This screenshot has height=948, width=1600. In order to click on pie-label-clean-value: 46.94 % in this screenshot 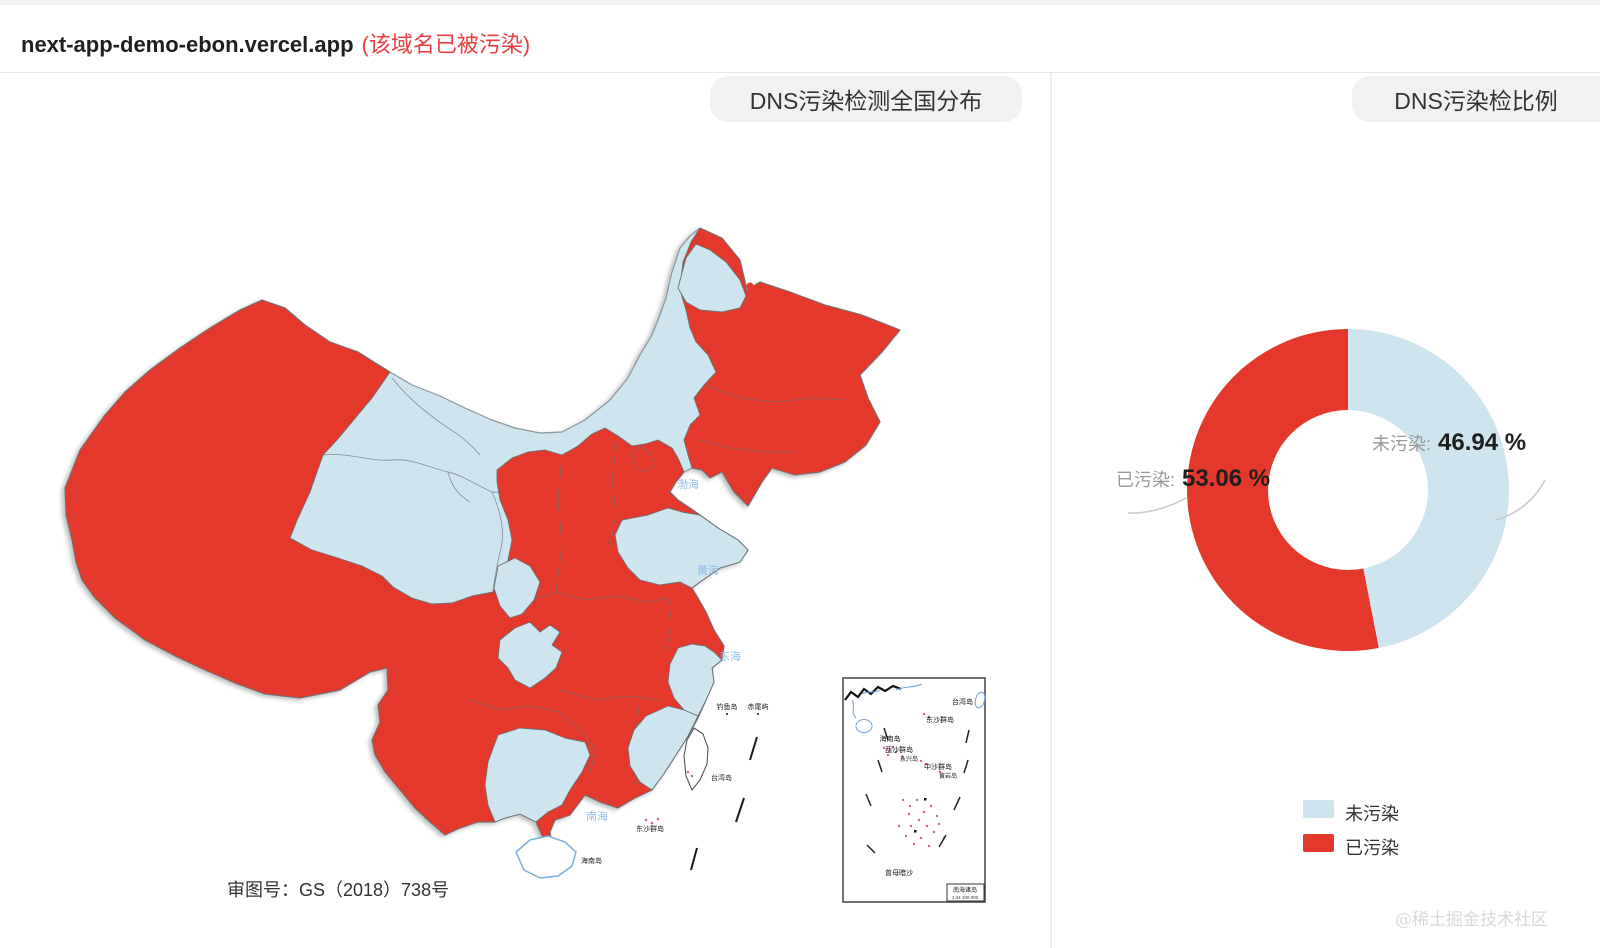, I will do `click(1482, 442)`.